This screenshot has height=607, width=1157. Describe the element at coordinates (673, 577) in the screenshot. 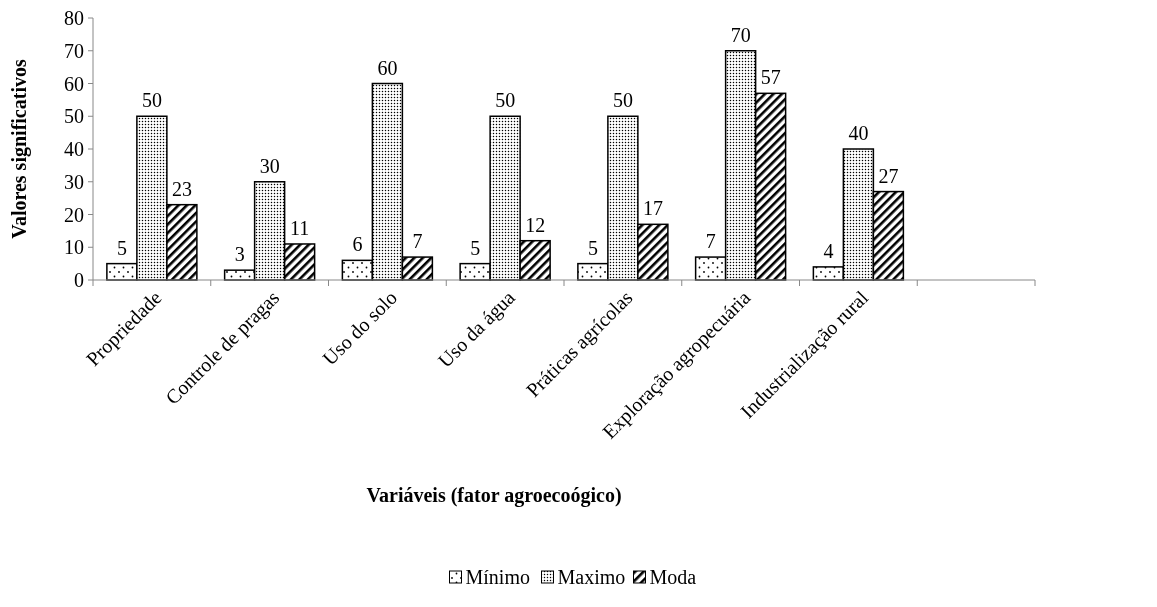

I see `legend-label: Moda` at that location.